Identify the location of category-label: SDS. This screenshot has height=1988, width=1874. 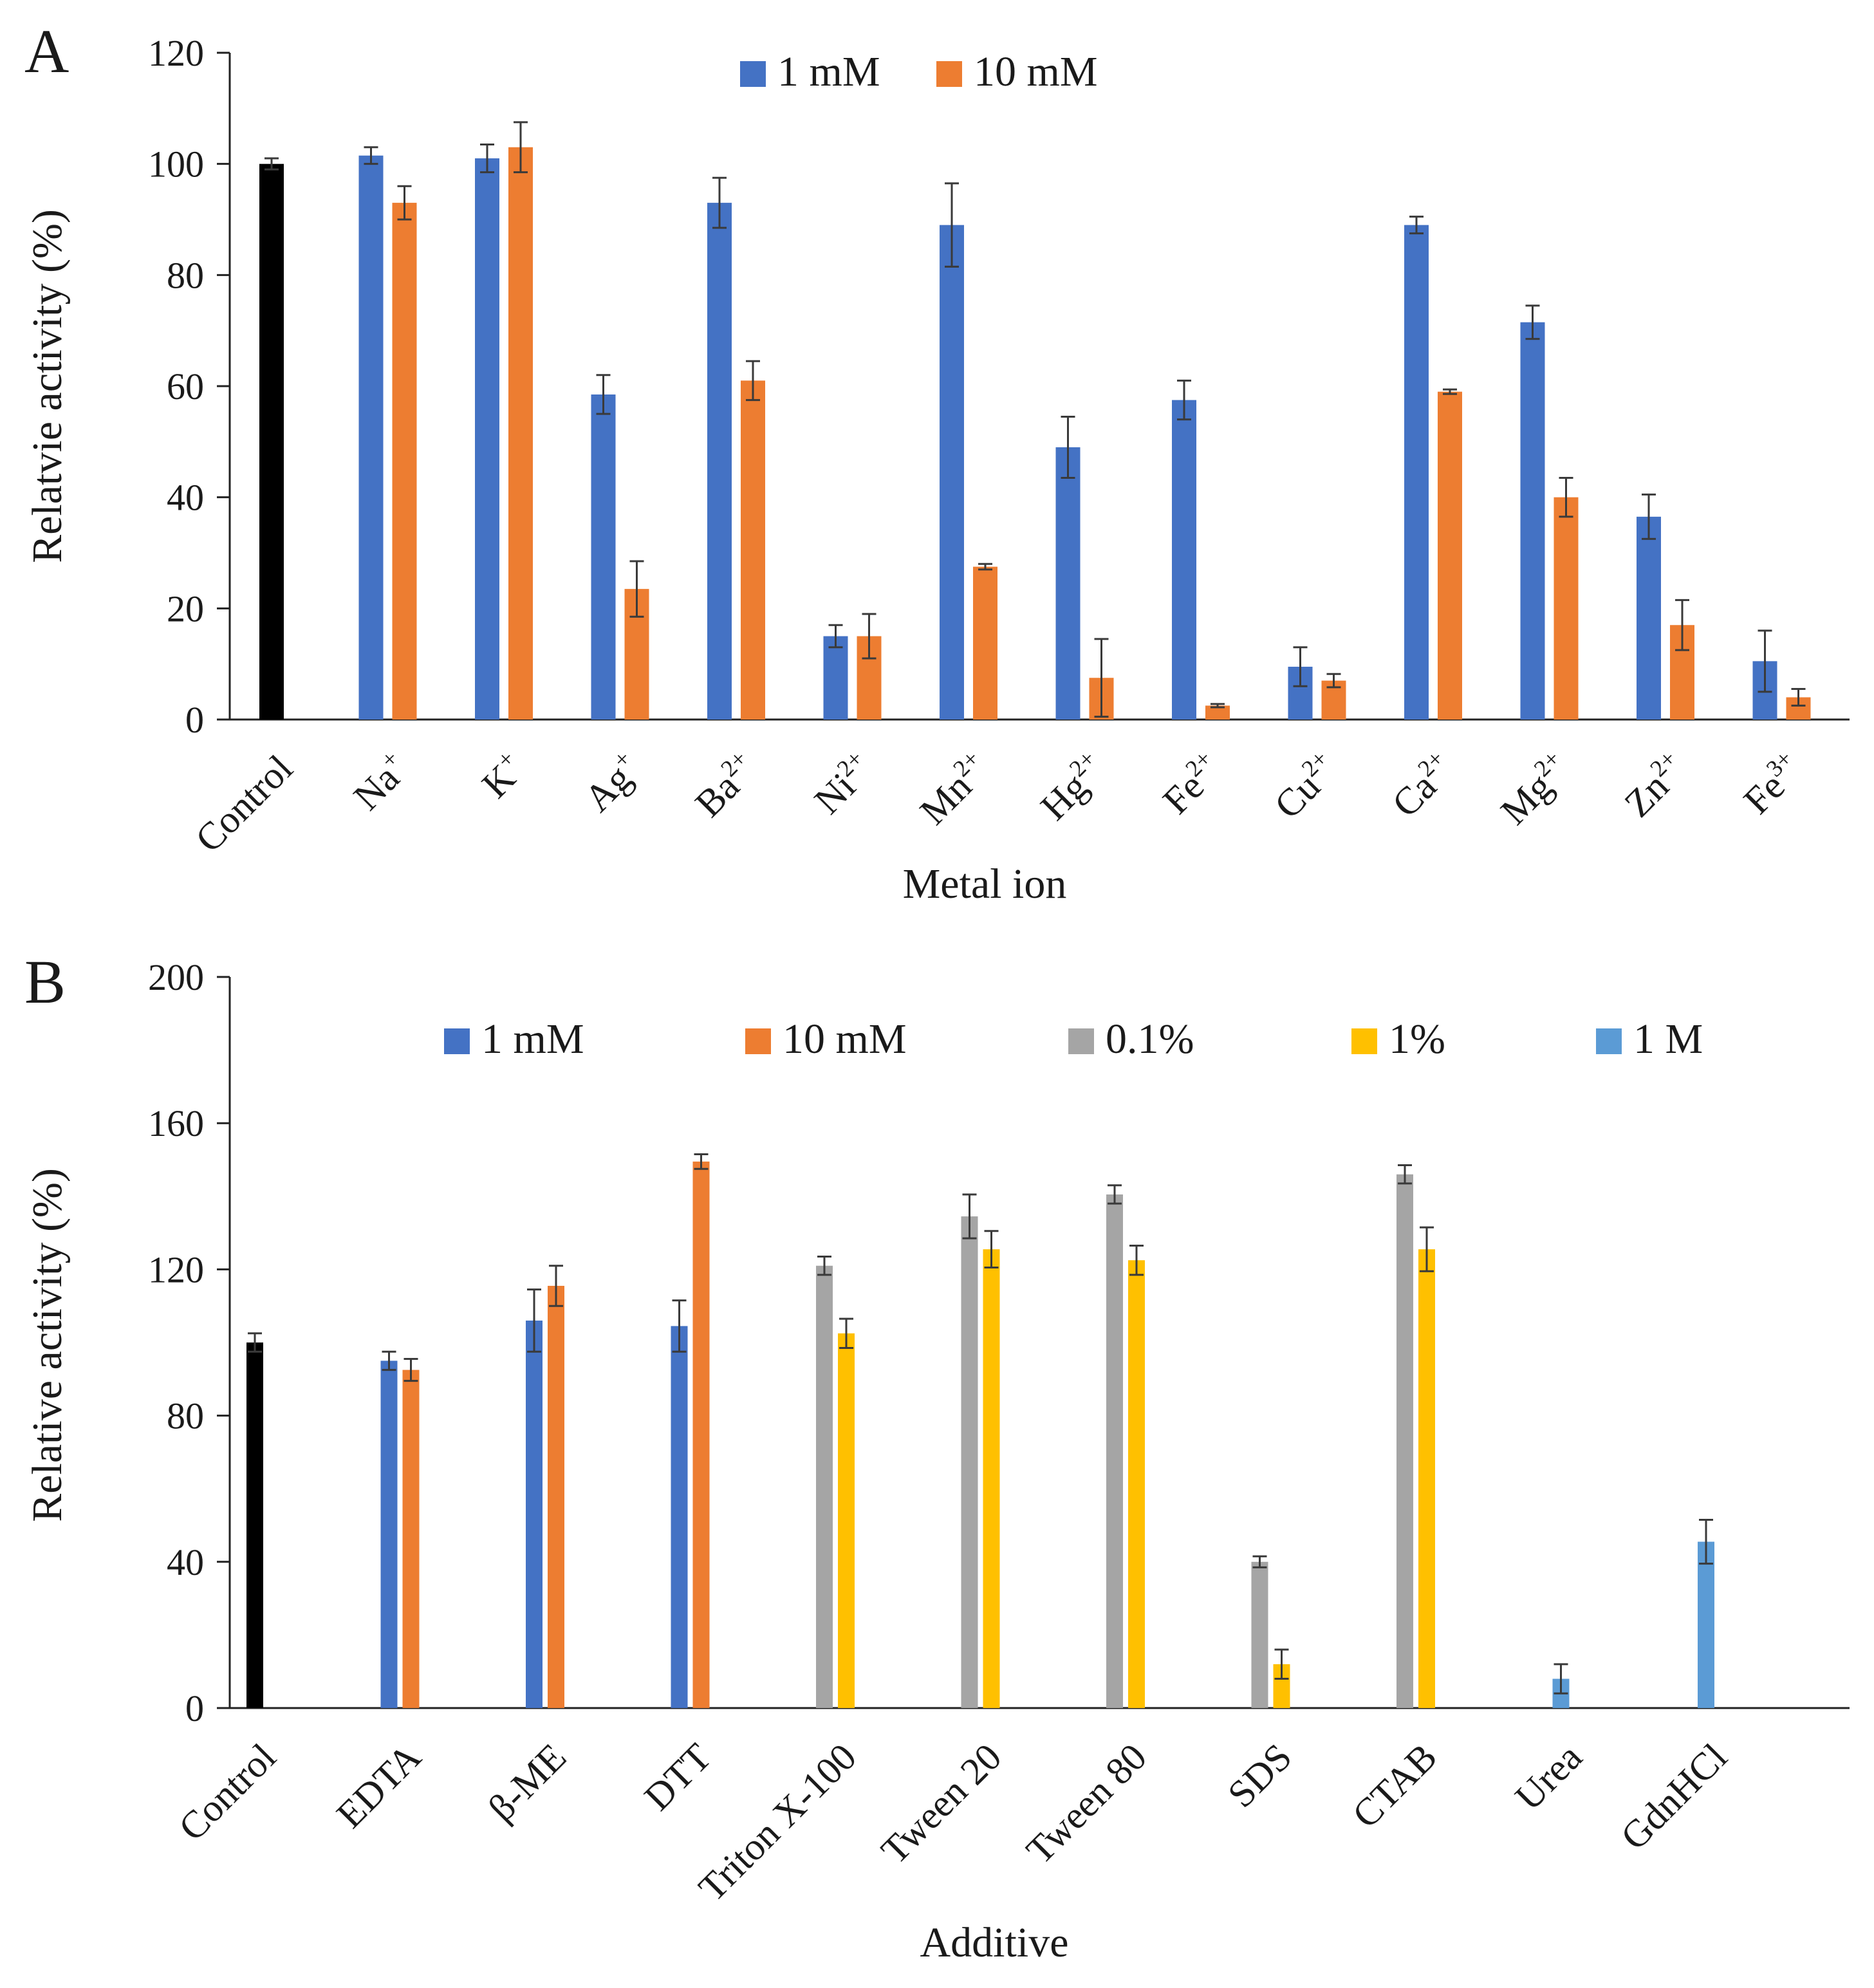
(1260, 1776).